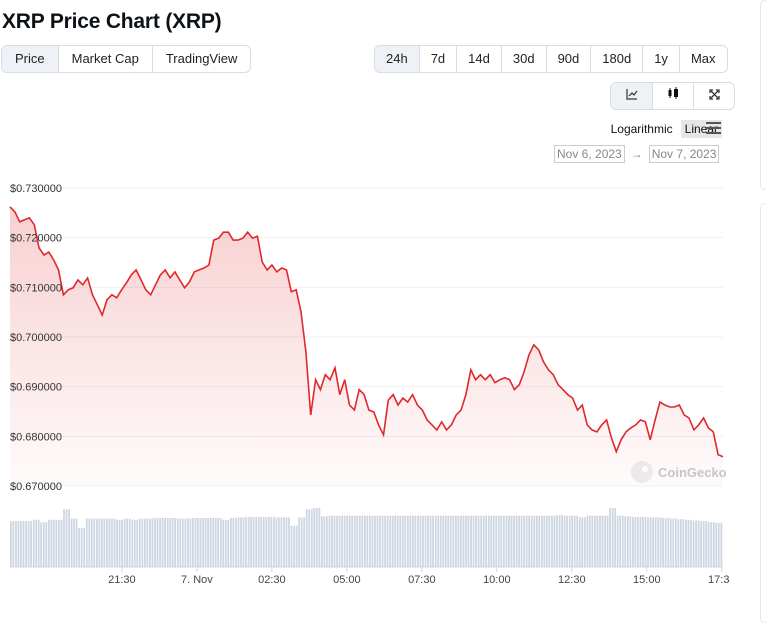 Image resolution: width=766 pixels, height=623 pixels. I want to click on range-30d: 30d, so click(523, 59).